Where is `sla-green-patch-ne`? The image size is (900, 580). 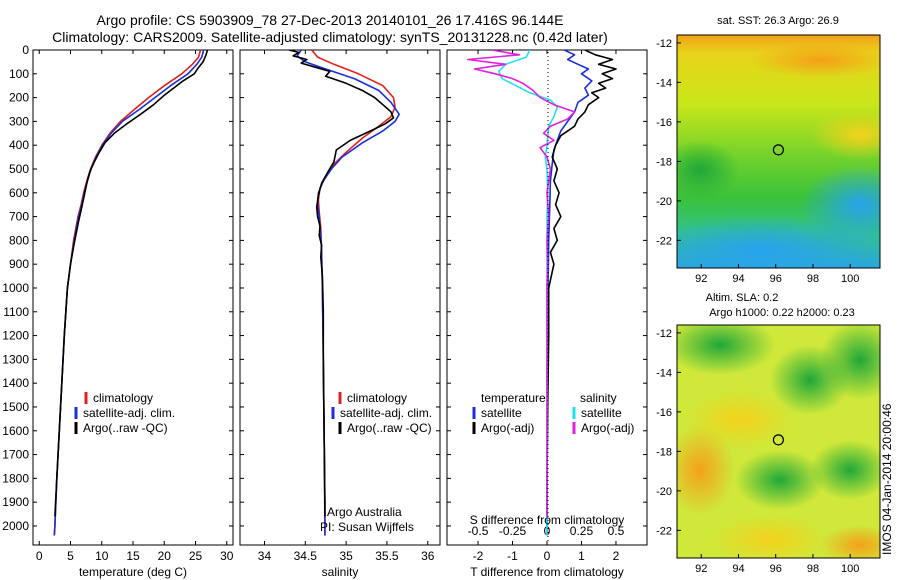
sla-green-patch-ne is located at coordinates (850, 362).